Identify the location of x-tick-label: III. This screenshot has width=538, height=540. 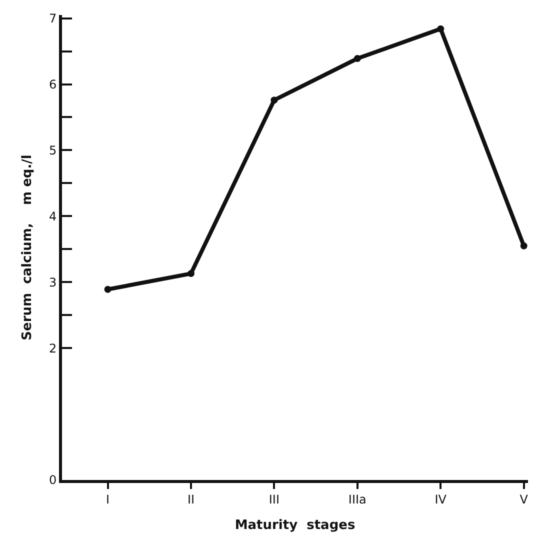
(274, 499).